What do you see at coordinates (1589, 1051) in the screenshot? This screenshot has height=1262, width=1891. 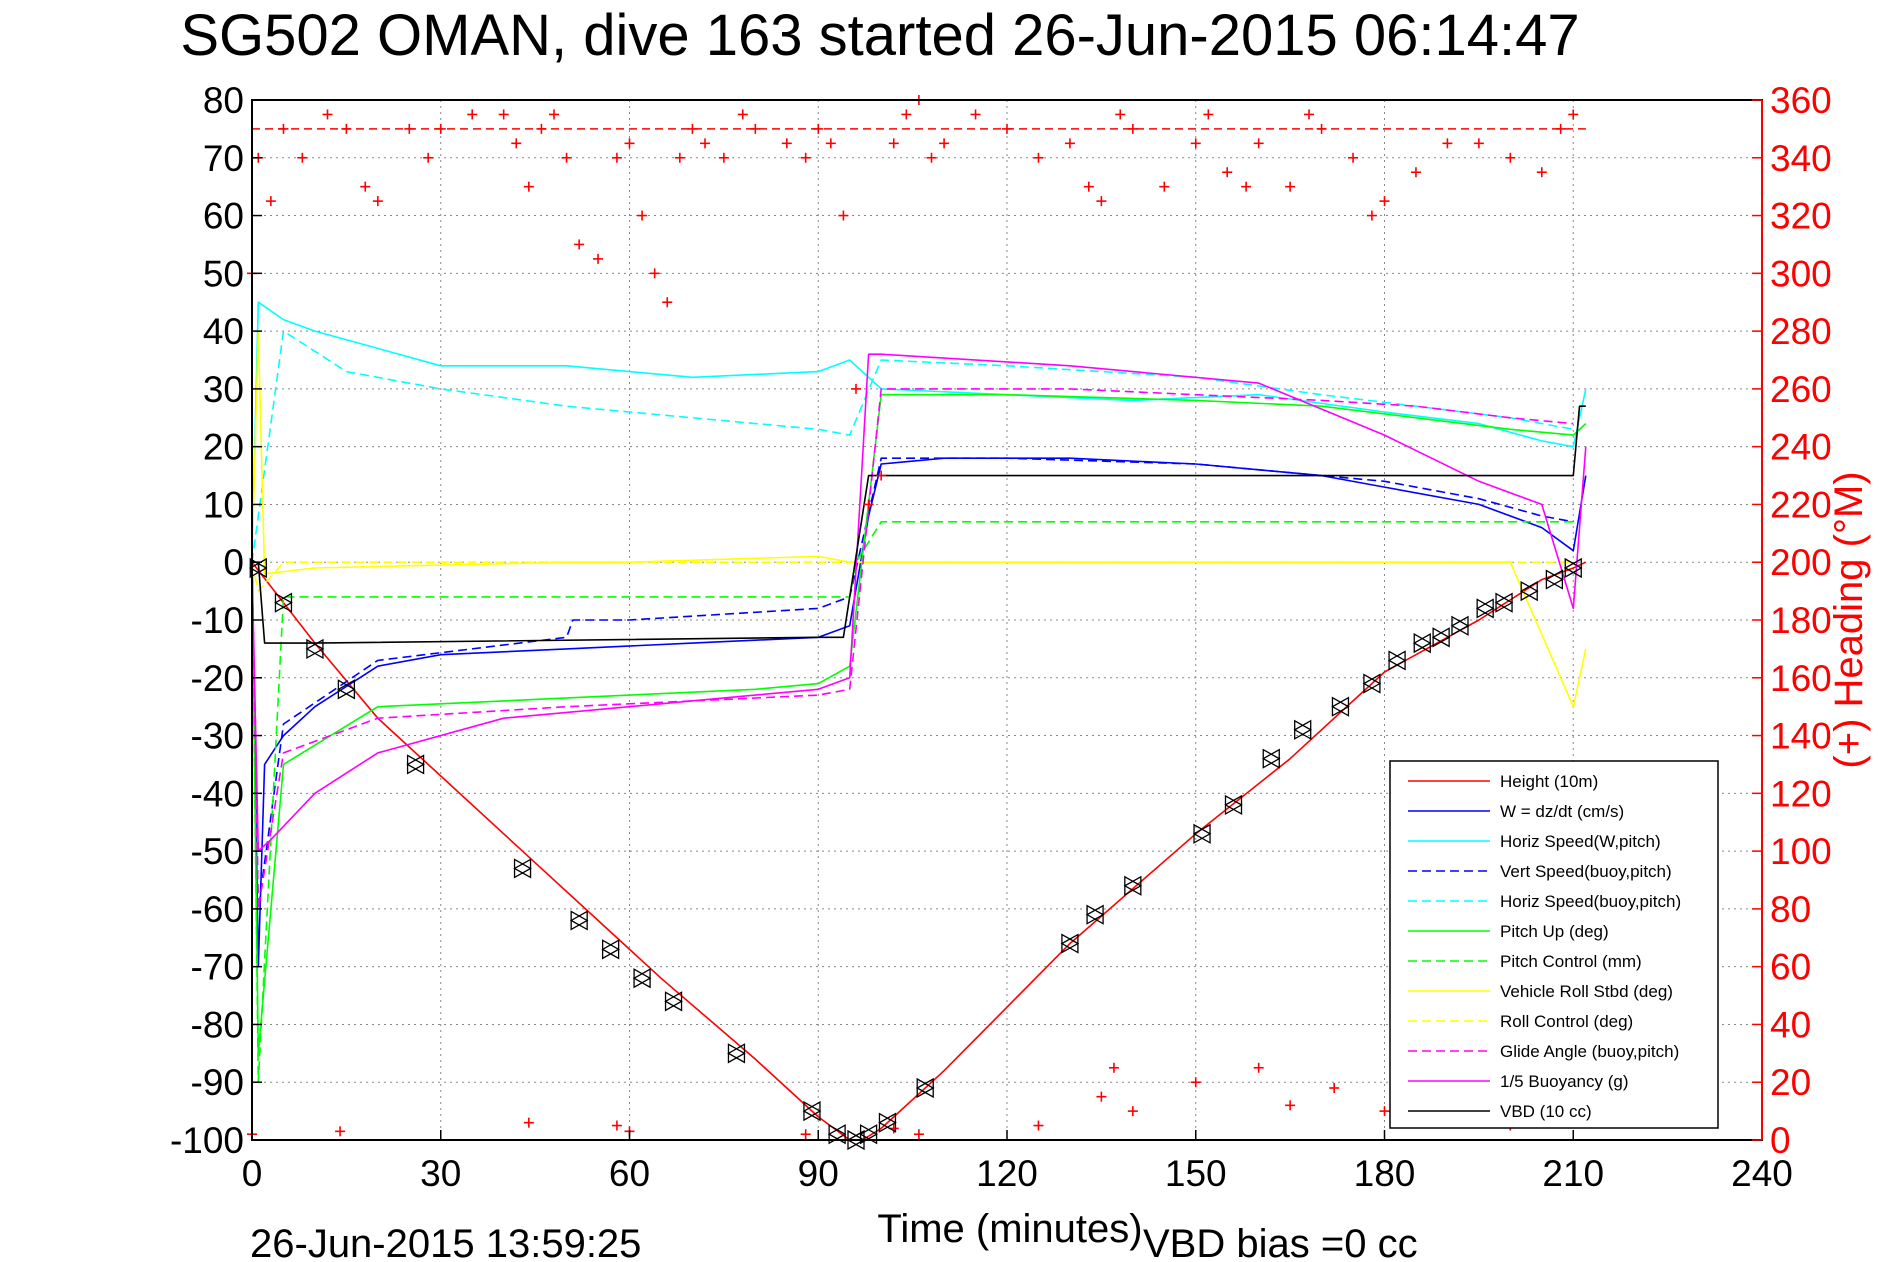 I see `legend-label-9: Glide Angle (buoy,pitch)` at bounding box center [1589, 1051].